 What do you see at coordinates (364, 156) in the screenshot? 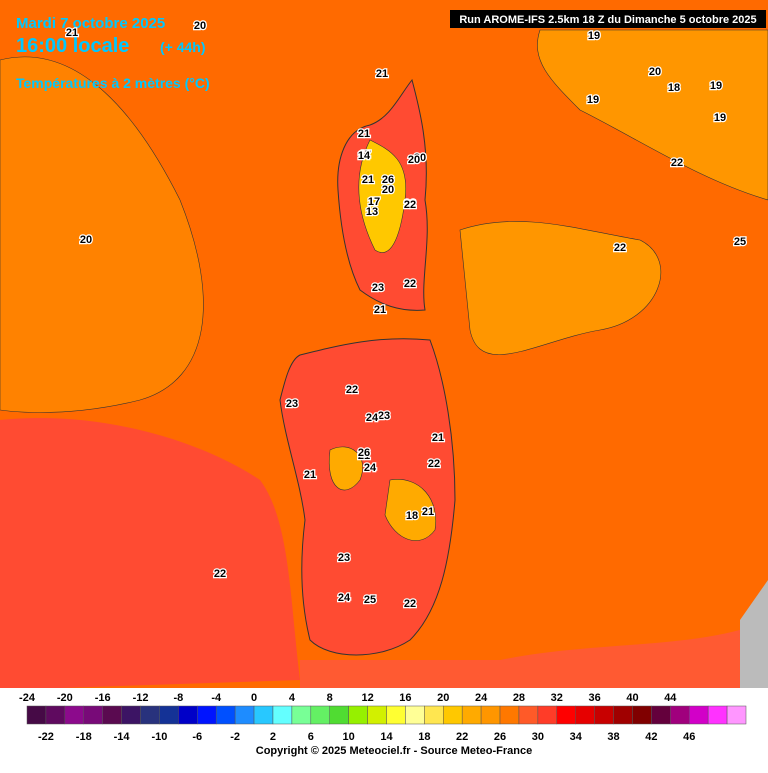
I see `temperature-label: 14` at bounding box center [364, 156].